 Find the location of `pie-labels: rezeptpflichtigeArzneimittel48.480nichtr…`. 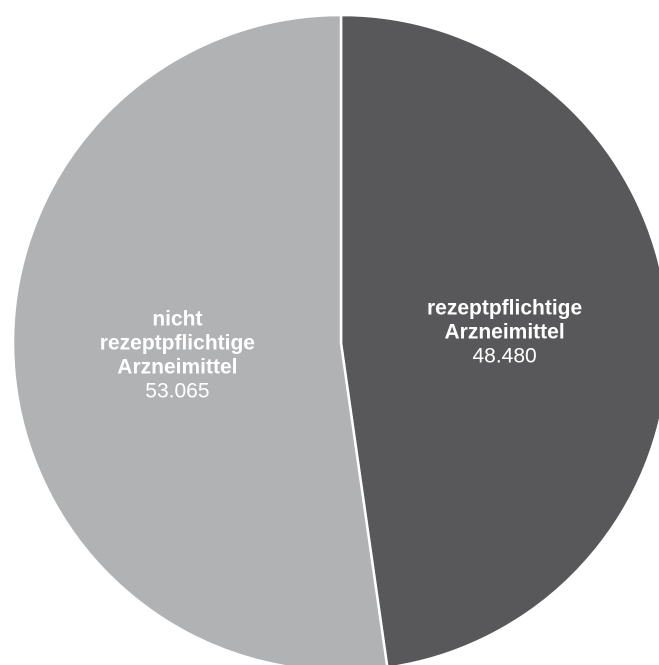

pie-labels: rezeptpflichtigeArzneimittel48.480nichtr… is located at coordinates (341, 349).